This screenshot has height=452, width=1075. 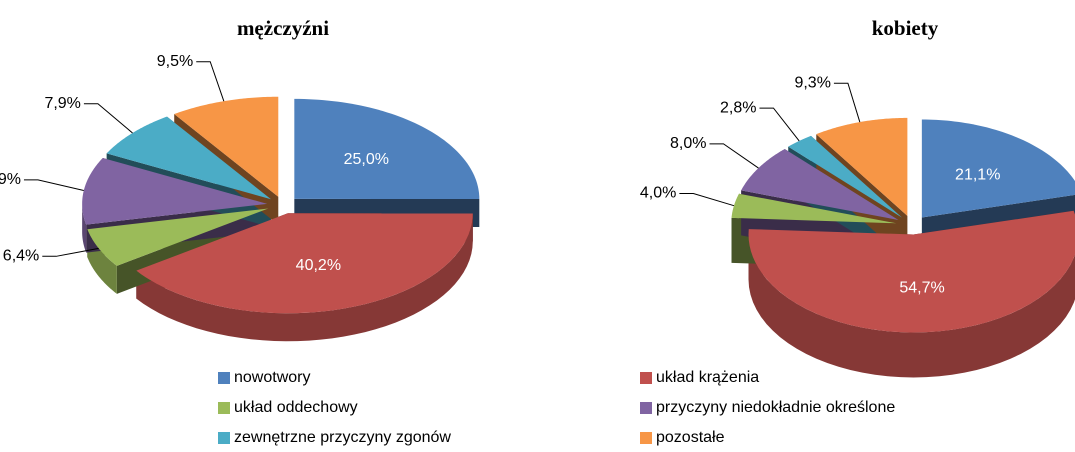 What do you see at coordinates (318, 265) in the screenshot?
I see `data-label: 40,2%` at bounding box center [318, 265].